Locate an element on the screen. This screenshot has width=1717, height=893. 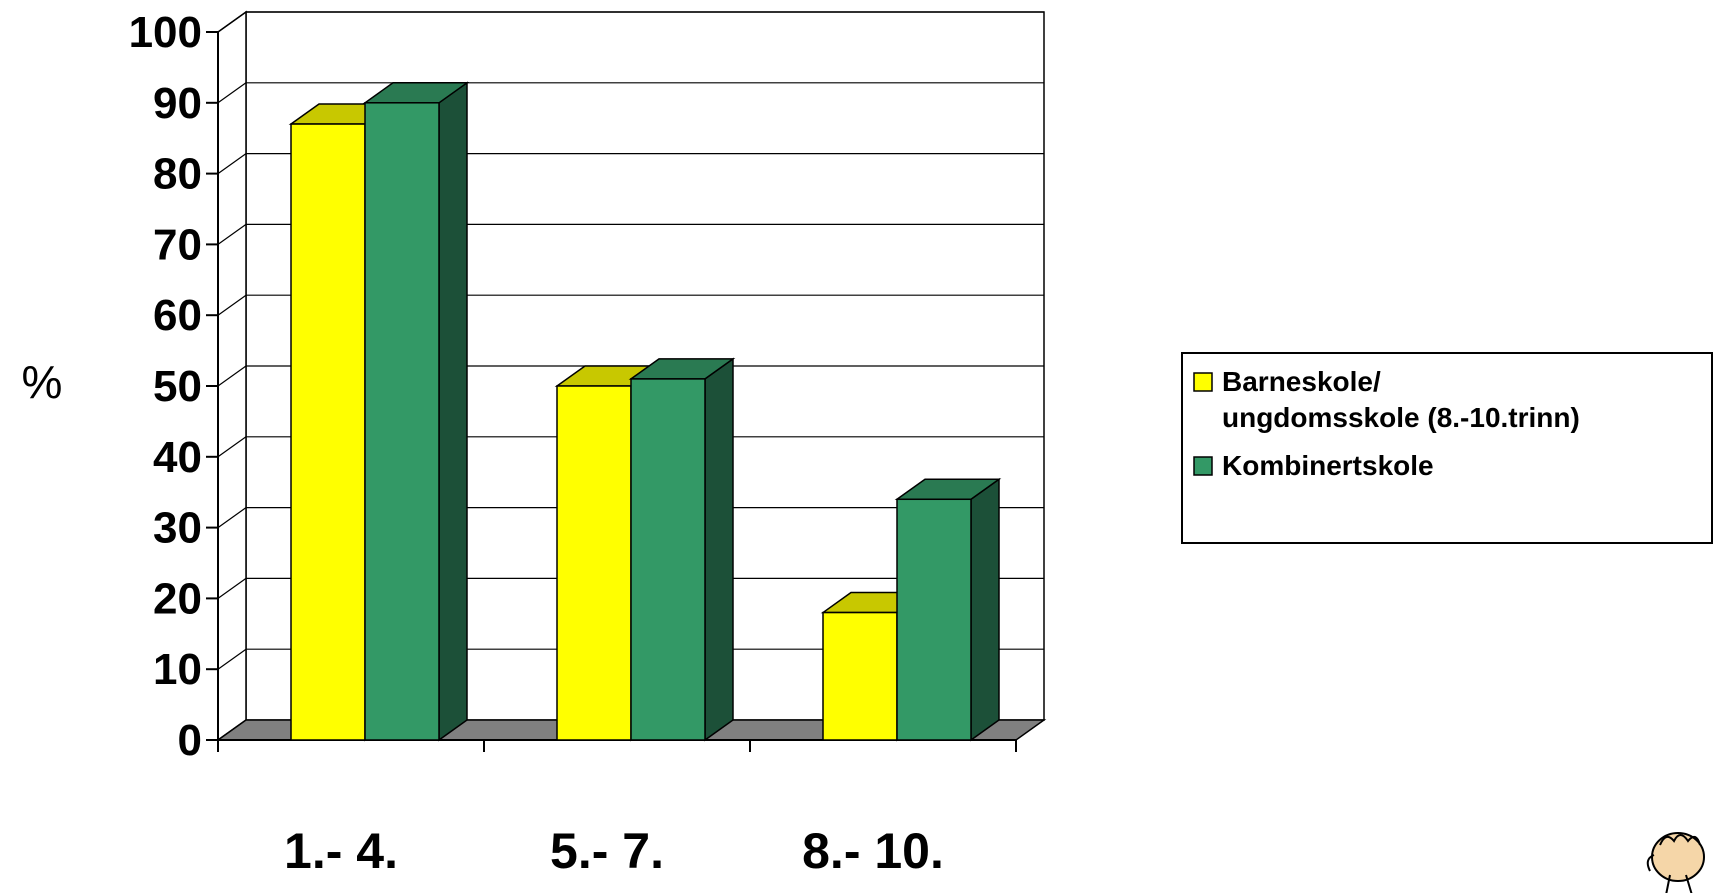
x-tick-label: 5.- 7. is located at coordinates (607, 851).